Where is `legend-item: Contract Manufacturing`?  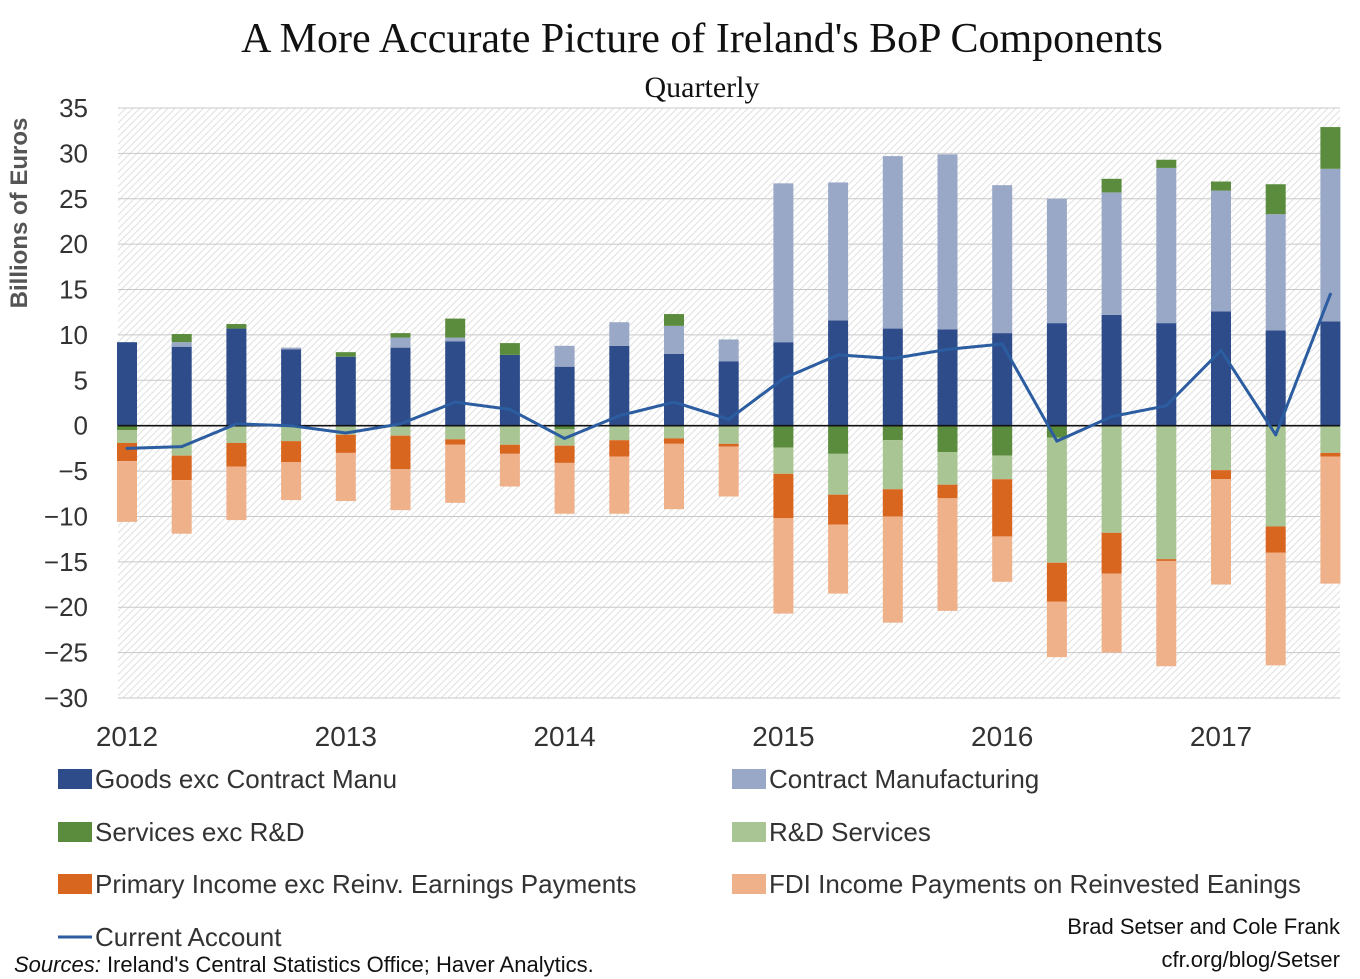 legend-item: Contract Manufacturing is located at coordinates (885, 779).